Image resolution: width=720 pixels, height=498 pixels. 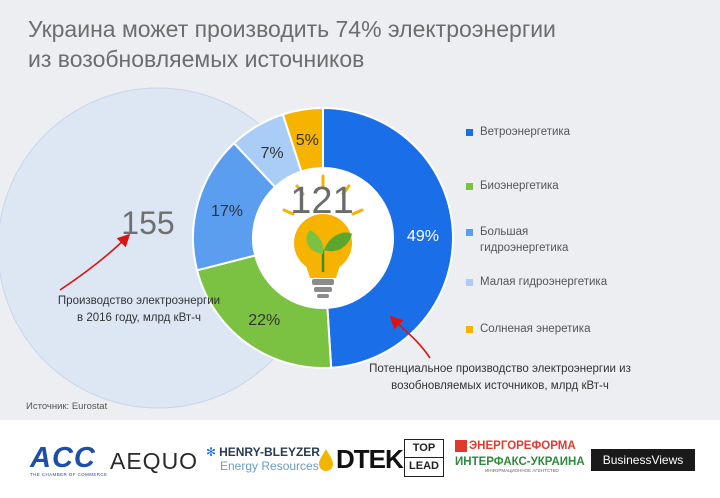 What do you see at coordinates (307, 140) in the screenshot?
I see `value-label-solar: 5%` at bounding box center [307, 140].